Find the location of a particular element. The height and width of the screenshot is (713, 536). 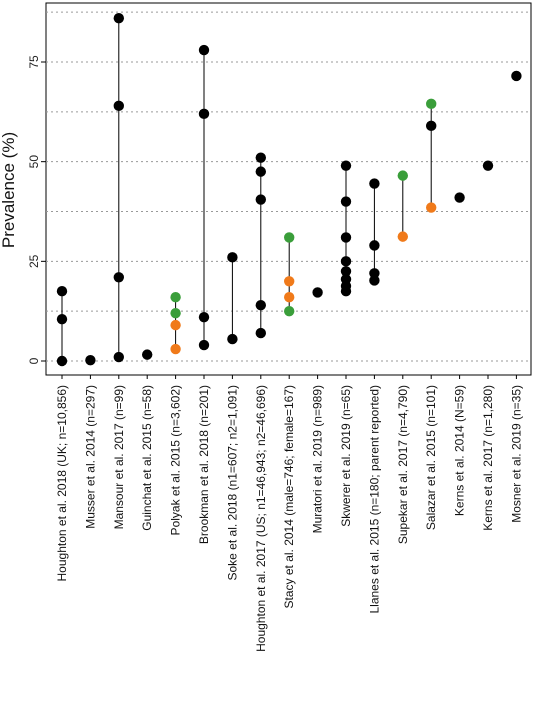

category-label: Salazar et al. 2015 (n=101) is located at coordinates (431, 457).